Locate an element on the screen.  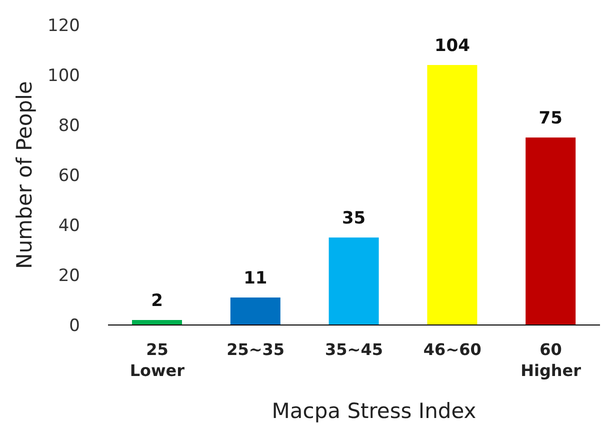
y-tick-label: 80 is located at coordinates (69, 126).